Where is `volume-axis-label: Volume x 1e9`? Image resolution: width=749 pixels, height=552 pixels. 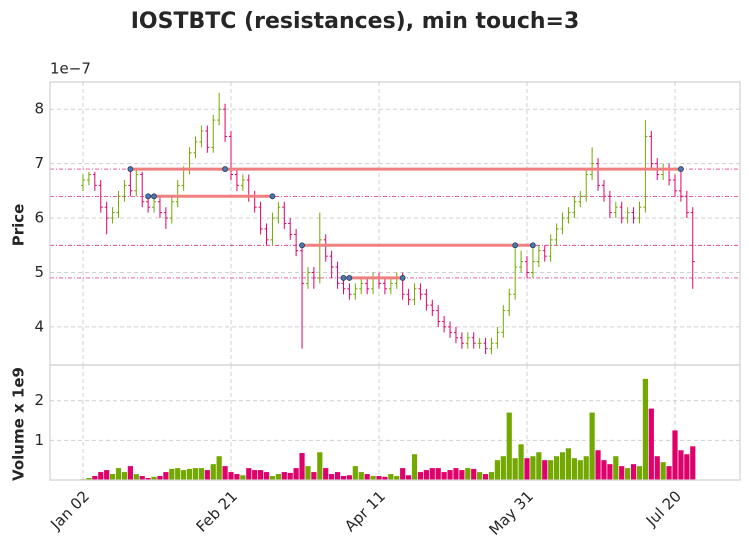 volume-axis-label: Volume x 1e9 is located at coordinates (19, 424).